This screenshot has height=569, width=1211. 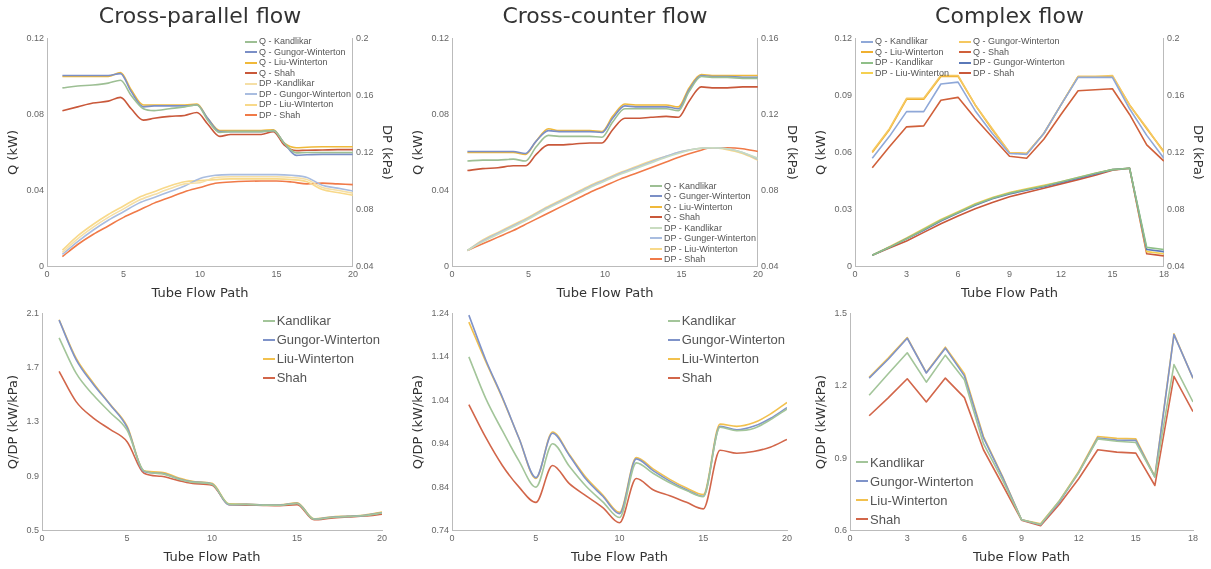 What do you see at coordinates (440, 530) in the screenshot?
I see `y-tick-label: 0.74` at bounding box center [440, 530].